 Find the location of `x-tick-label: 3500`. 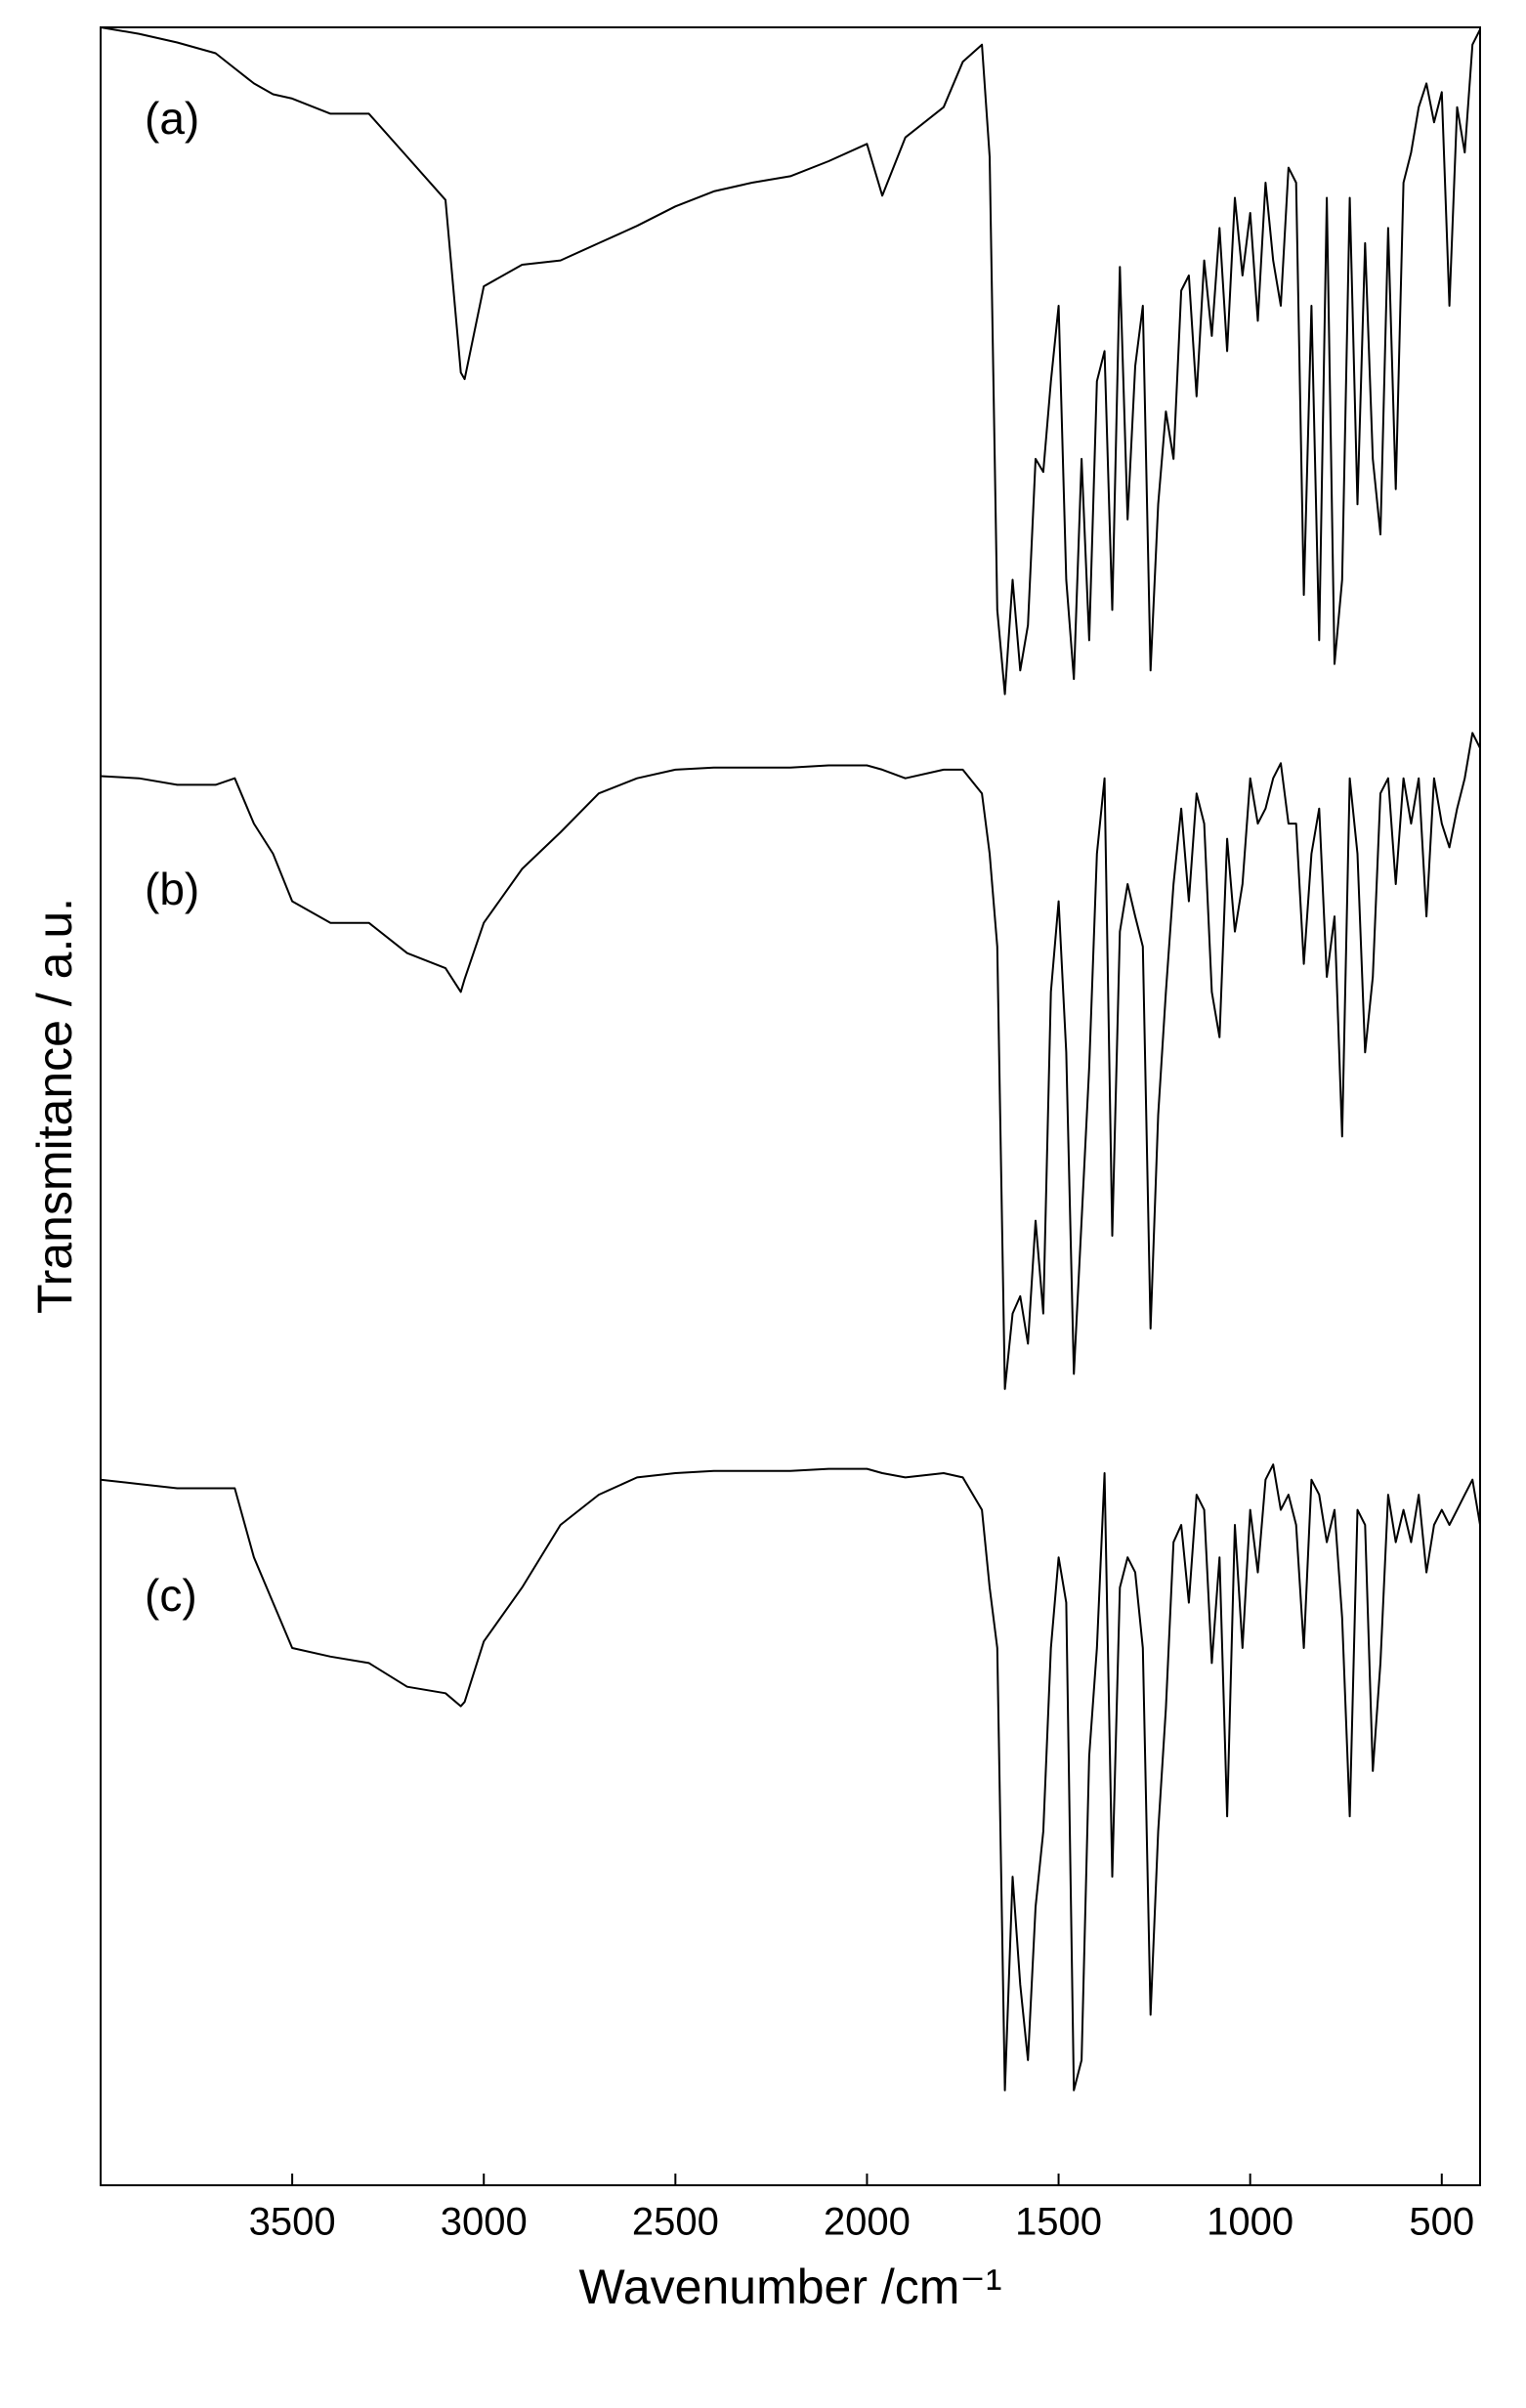

x-tick-label: 3500 is located at coordinates (292, 2222).